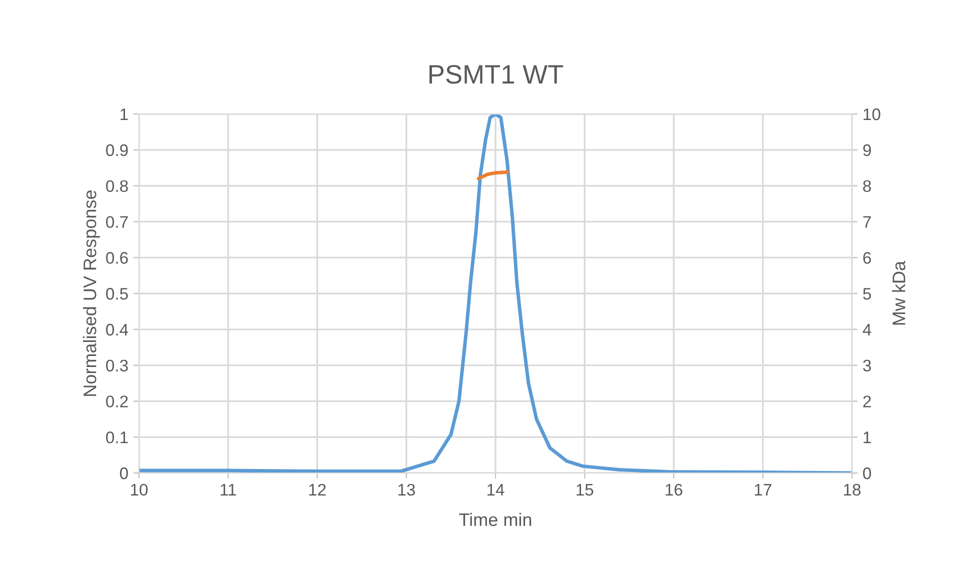 This screenshot has width=960, height=585. What do you see at coordinates (867, 330) in the screenshot?
I see `y2-tick-label: 4` at bounding box center [867, 330].